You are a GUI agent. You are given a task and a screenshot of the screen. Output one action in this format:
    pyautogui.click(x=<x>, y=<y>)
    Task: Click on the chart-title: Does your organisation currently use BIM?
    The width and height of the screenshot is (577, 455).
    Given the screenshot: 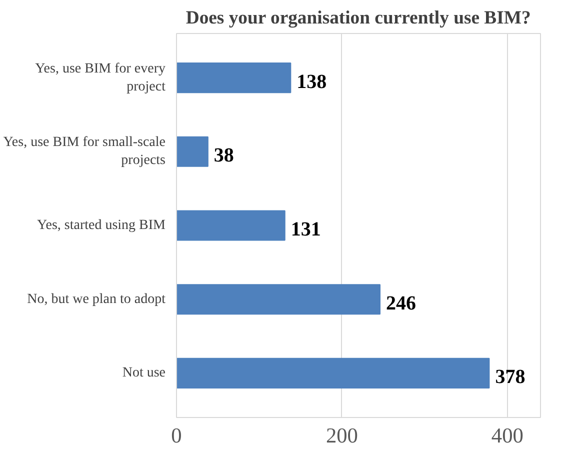 What is the action you would take?
    pyautogui.click(x=358, y=18)
    